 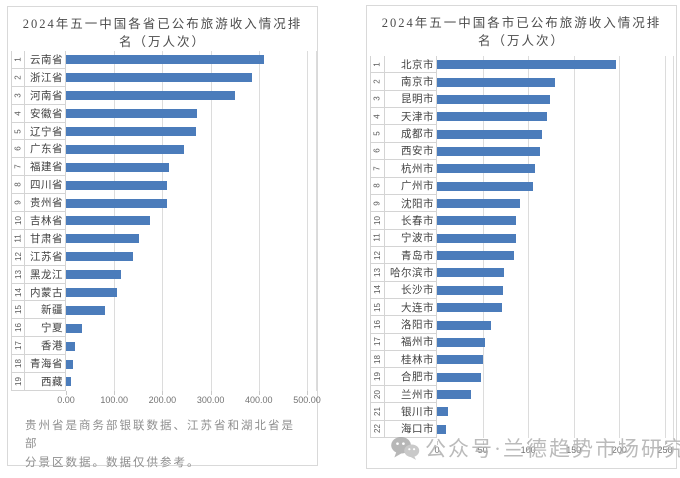 What do you see at coordinates (377, 342) in the screenshot?
I see `rank-cell: 17` at bounding box center [377, 342].